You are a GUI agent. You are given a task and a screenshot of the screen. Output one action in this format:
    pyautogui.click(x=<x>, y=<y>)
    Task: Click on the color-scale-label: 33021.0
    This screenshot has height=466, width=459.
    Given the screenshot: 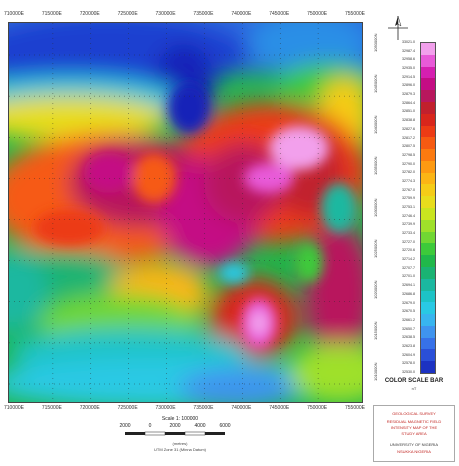 What is the action you would take?
    pyautogui.click(x=408, y=42)
    